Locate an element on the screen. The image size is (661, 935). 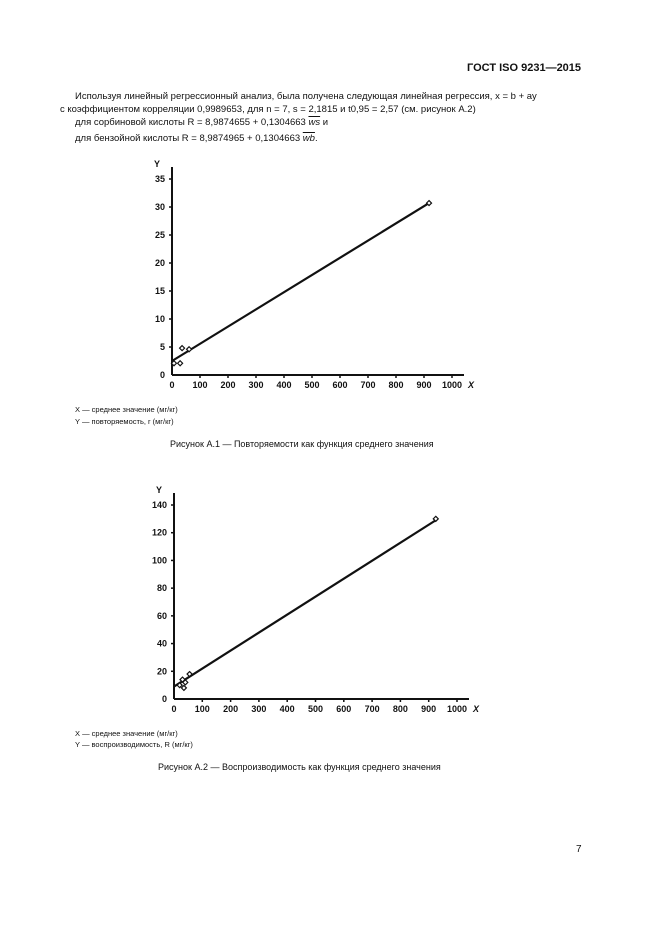
y-tick-label: 35 is located at coordinates (160, 179).